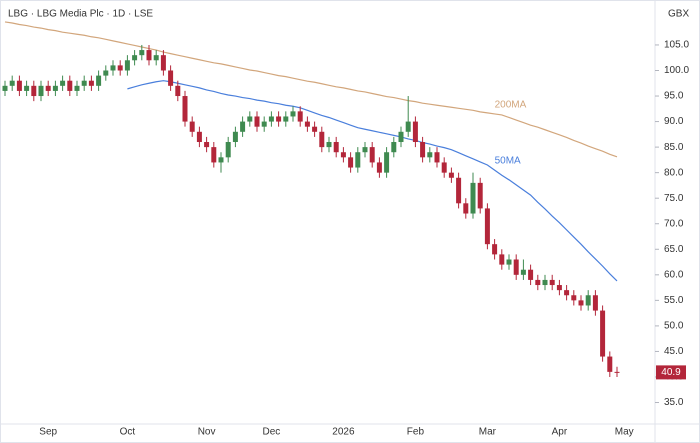 The height and width of the screenshot is (443, 700). Describe the element at coordinates (674, 121) in the screenshot. I see `y-tick-label: 90.0` at that location.